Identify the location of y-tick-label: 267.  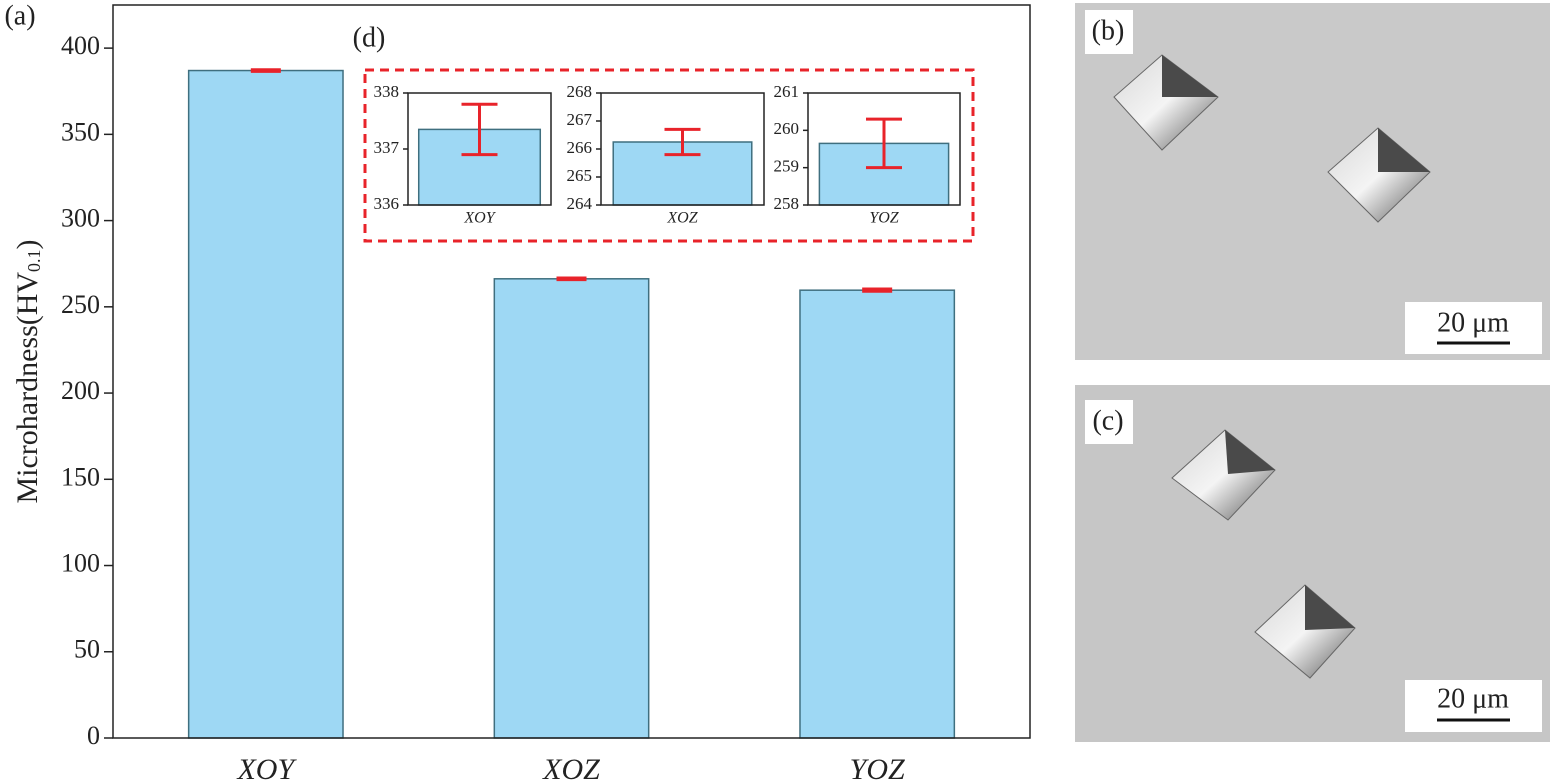
(580, 119).